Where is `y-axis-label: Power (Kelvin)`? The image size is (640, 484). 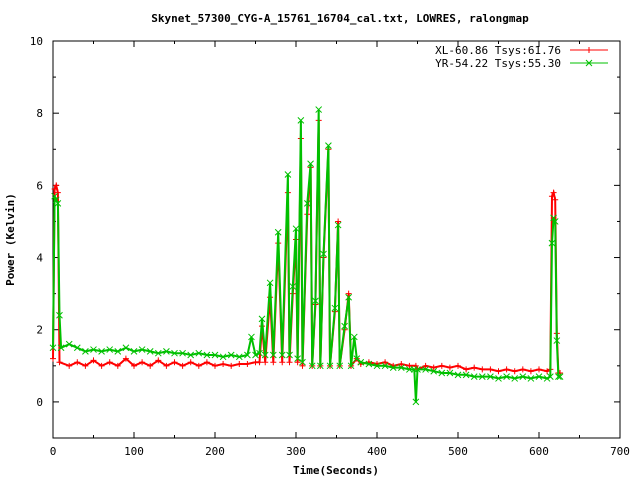
y-axis-label: Power (Kelvin) is located at coordinates (10, 239).